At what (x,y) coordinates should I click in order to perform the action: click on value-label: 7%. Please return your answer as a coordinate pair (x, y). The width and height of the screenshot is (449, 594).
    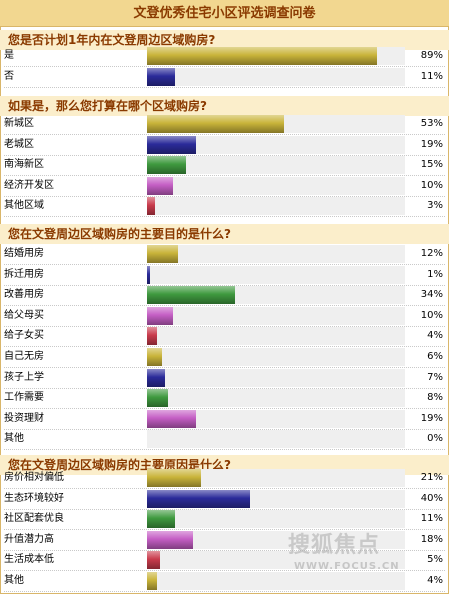
    Looking at the image, I should click on (435, 377).